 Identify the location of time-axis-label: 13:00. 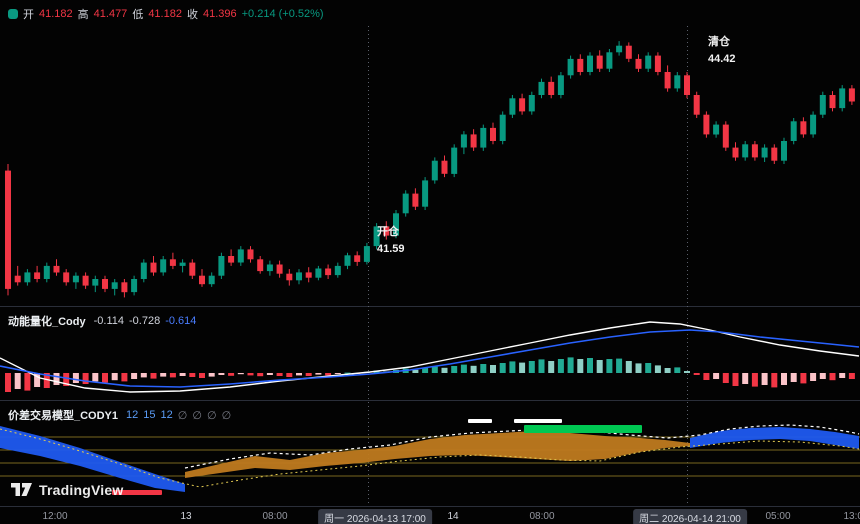
(851, 516).